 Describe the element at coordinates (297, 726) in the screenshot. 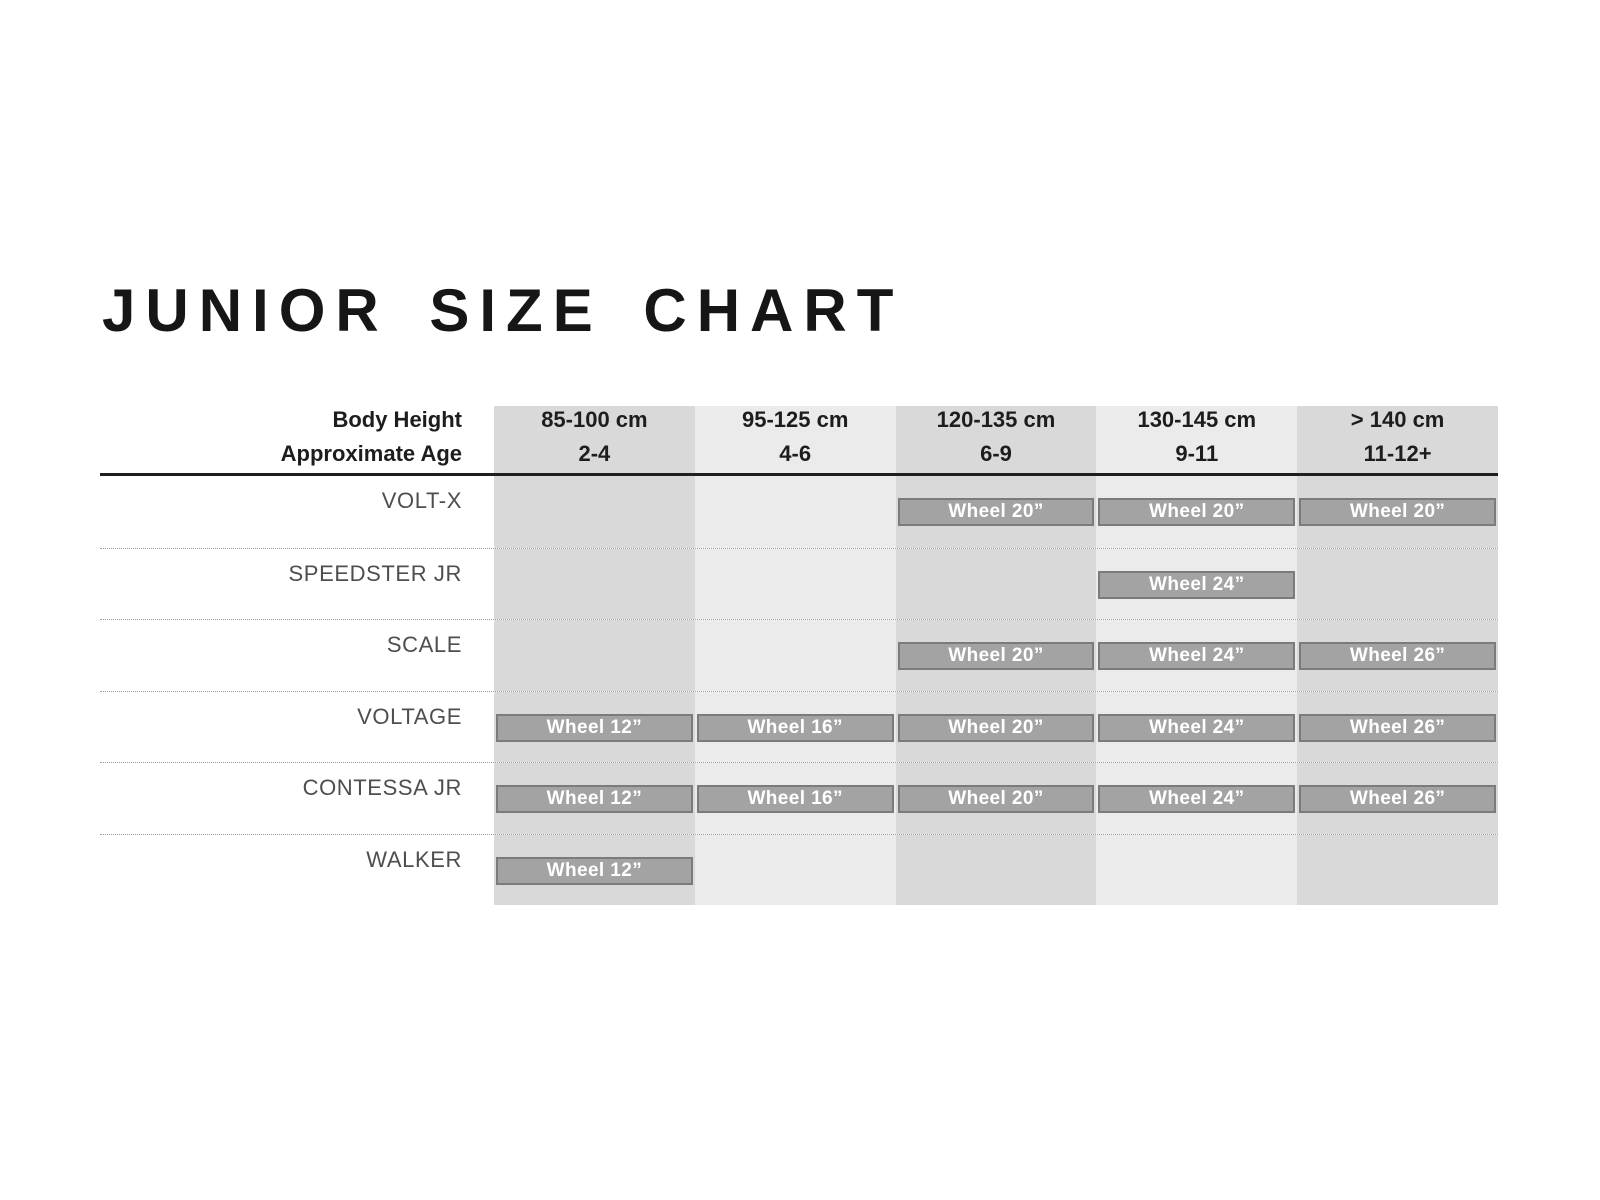

I see `model-label: VOLTAGE` at that location.